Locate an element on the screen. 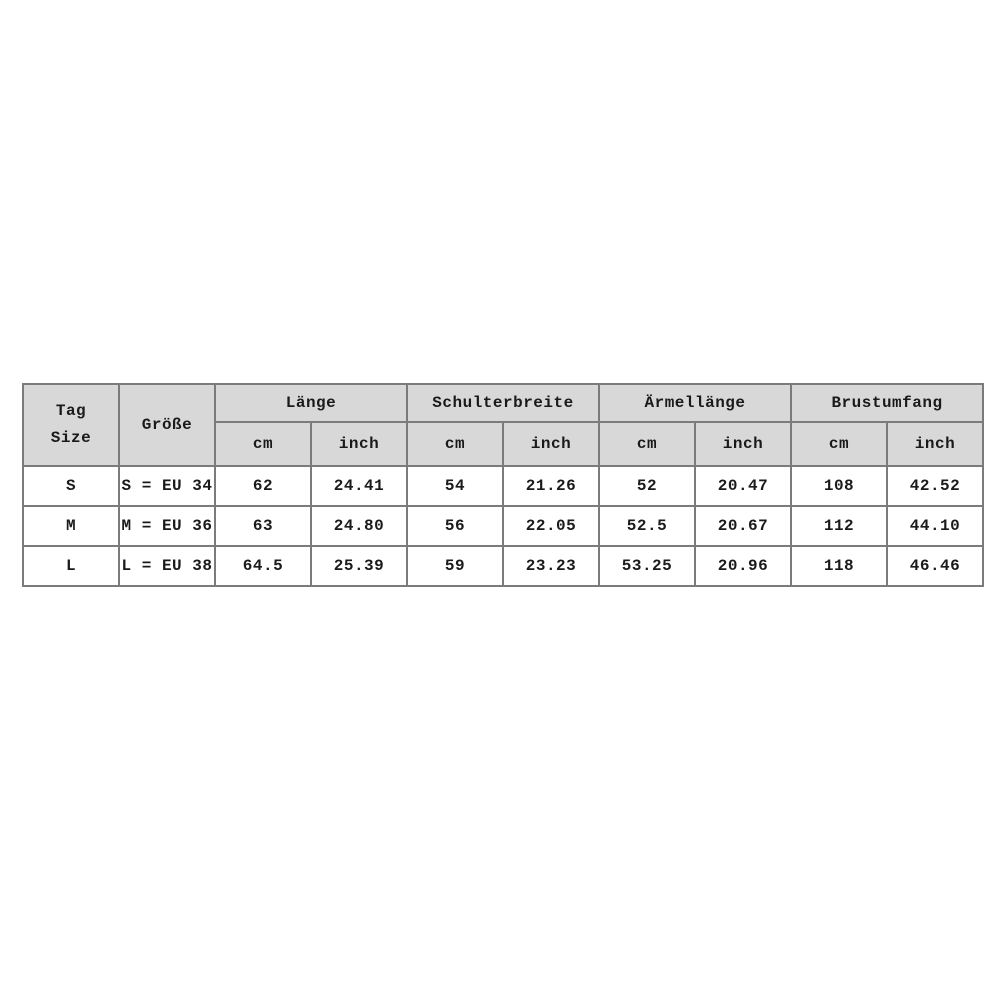 This screenshot has height=1006, width=1006. data-cell-brustumfang-cm: 118 is located at coordinates (839, 566).